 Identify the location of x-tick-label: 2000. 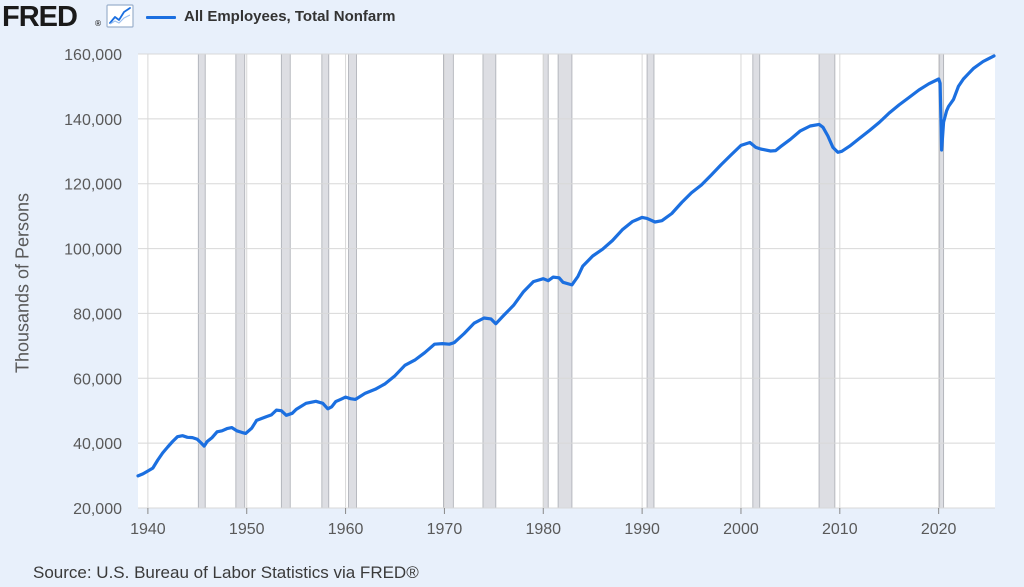
(741, 529).